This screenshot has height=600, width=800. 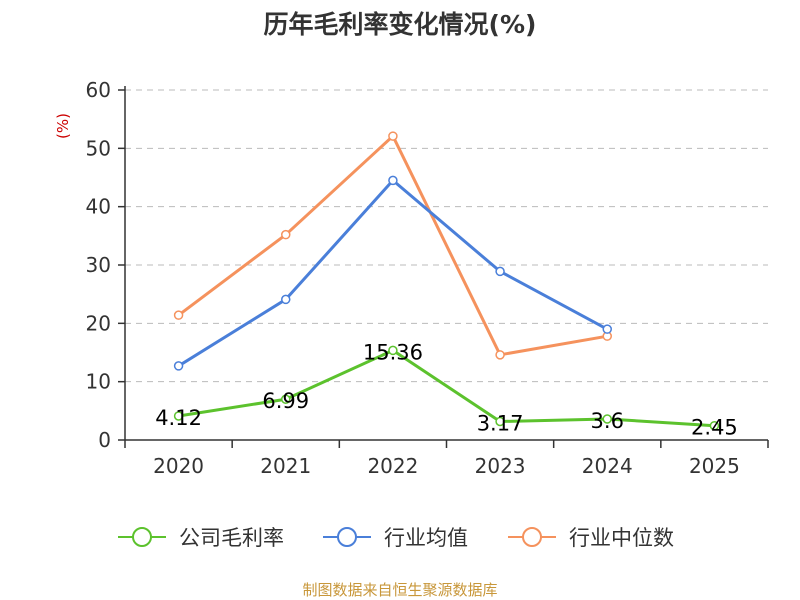 I want to click on legend-label: 行业均值, so click(x=426, y=538).